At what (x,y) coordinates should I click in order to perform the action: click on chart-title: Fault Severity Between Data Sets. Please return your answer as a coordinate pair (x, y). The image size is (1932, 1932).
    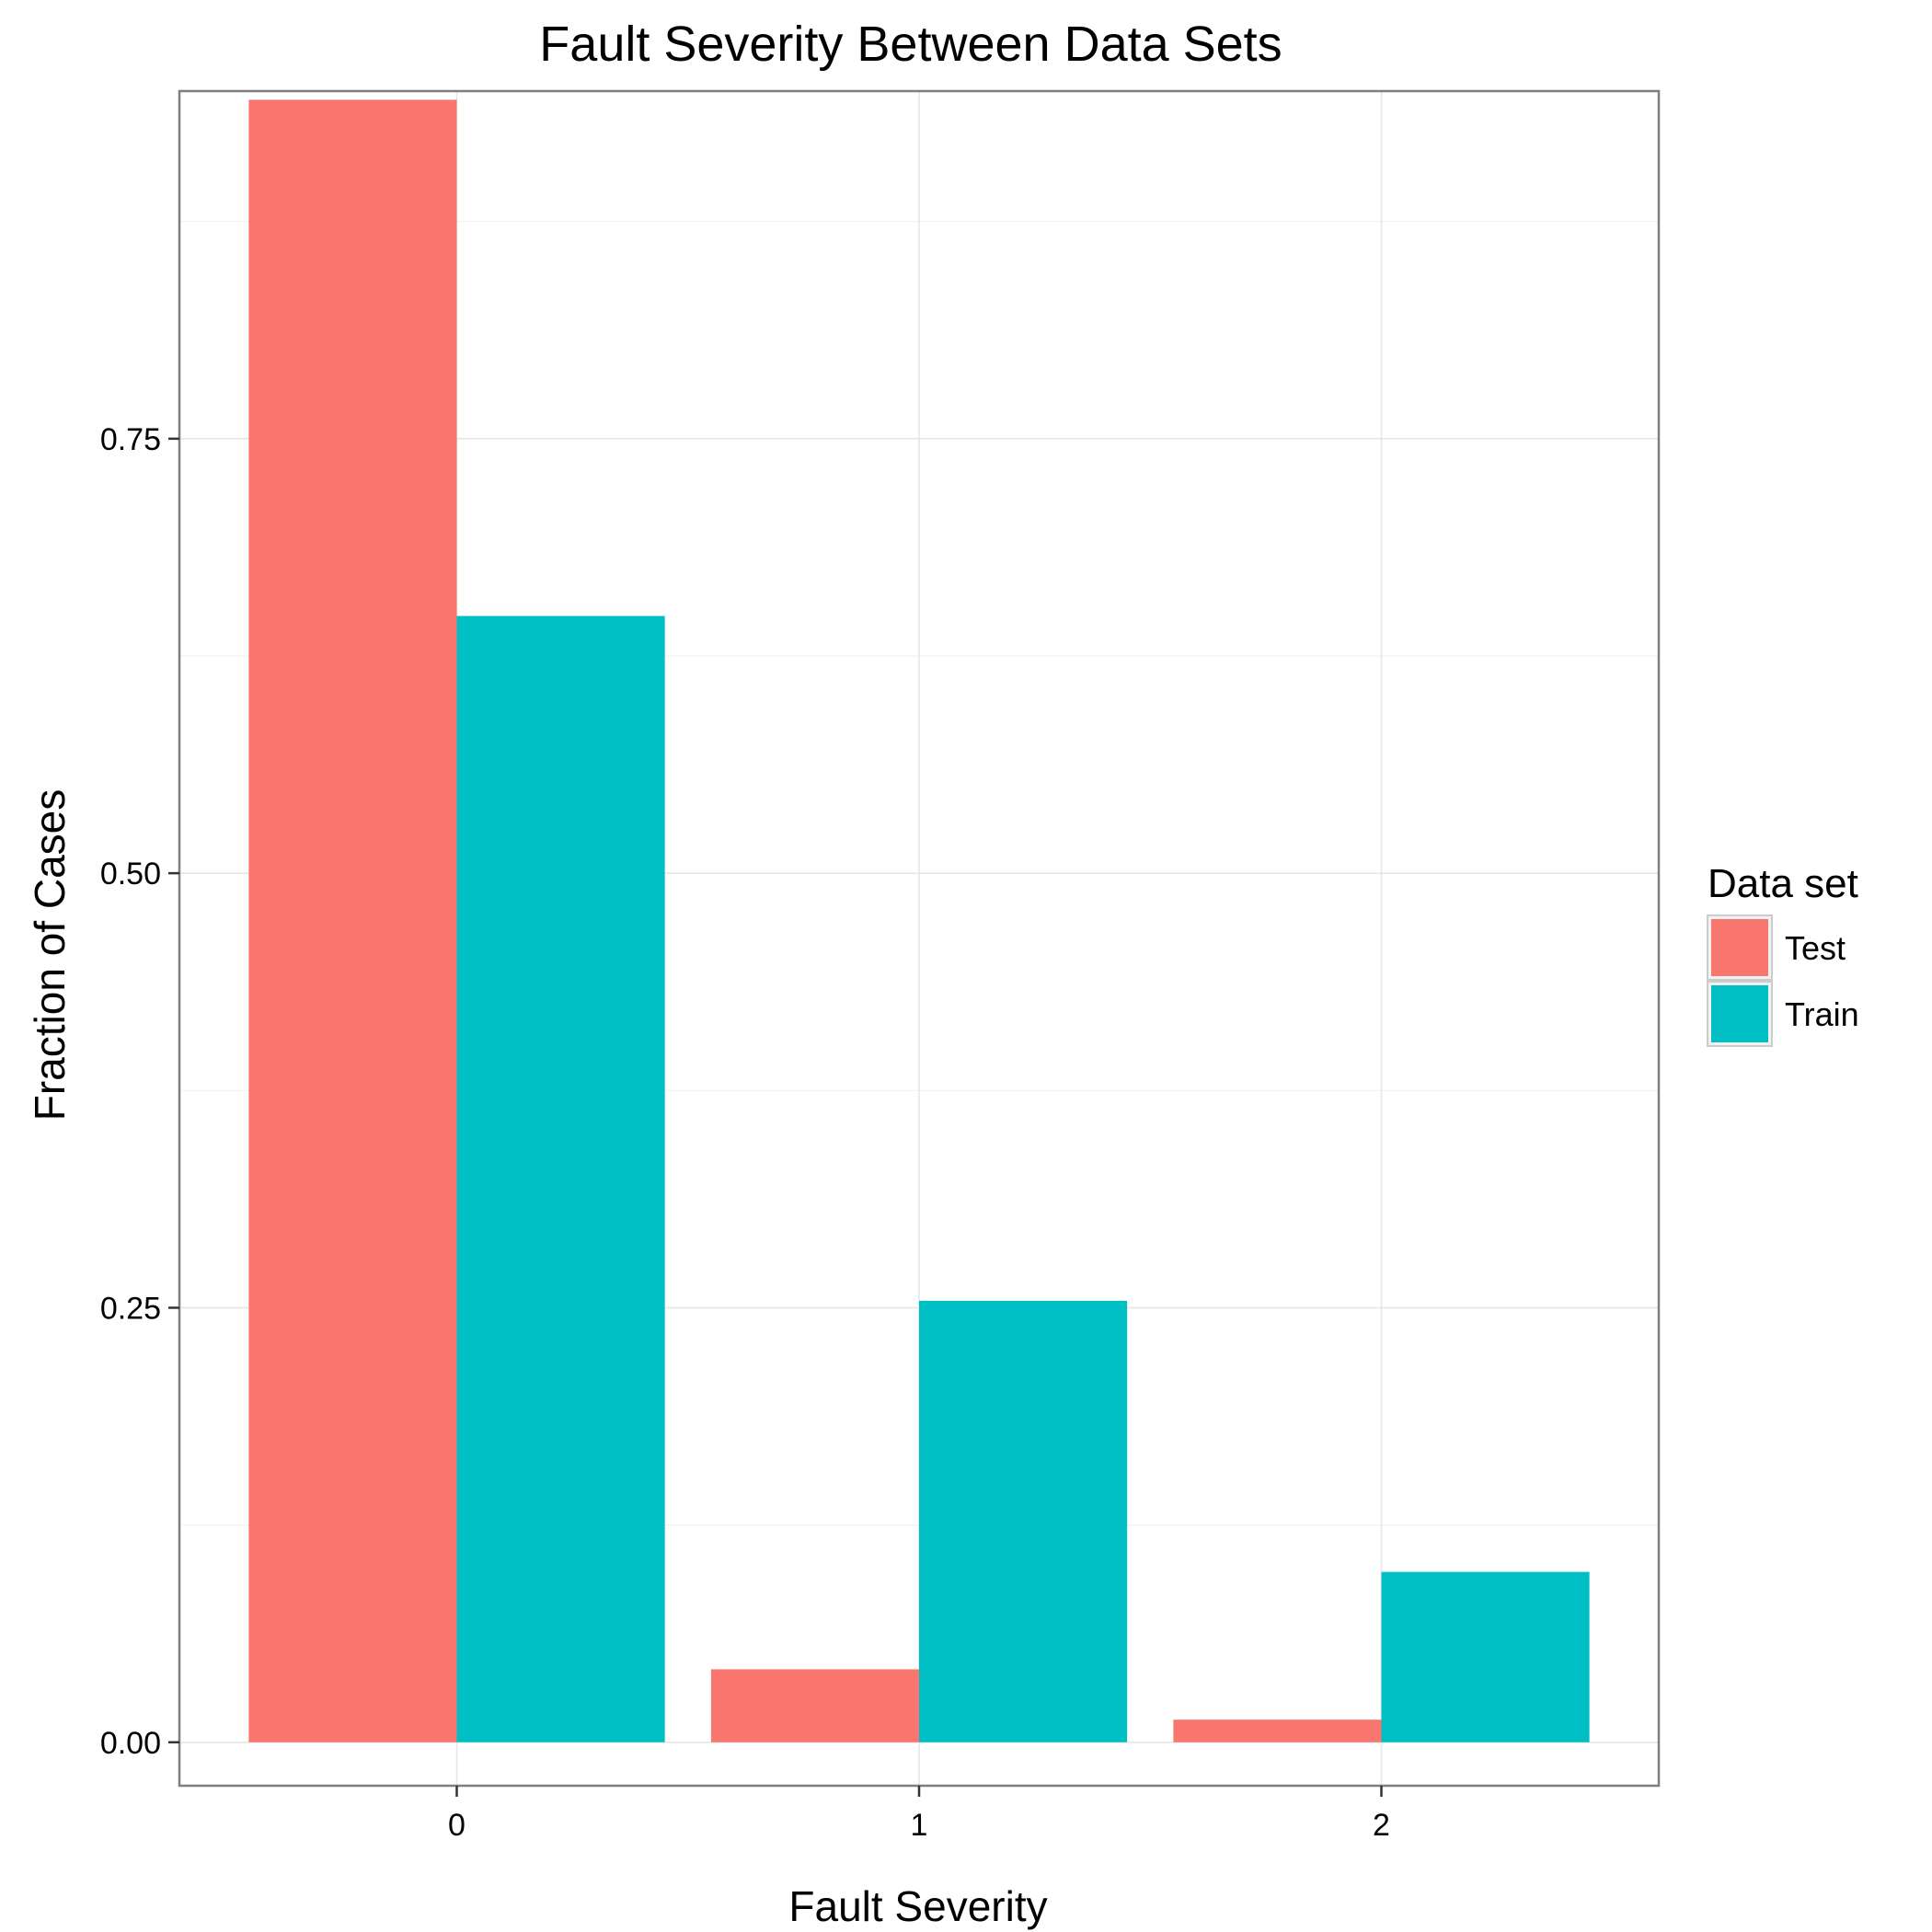
    Looking at the image, I should click on (910, 44).